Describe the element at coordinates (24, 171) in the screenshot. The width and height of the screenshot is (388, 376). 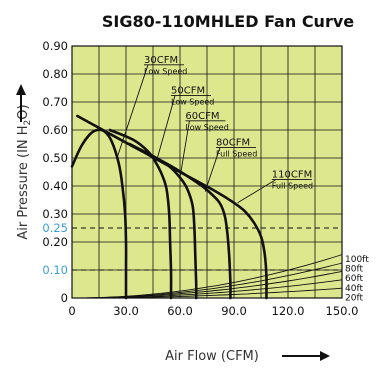
I see `y-axis-label: Air Pressure (IN H2O)` at that location.